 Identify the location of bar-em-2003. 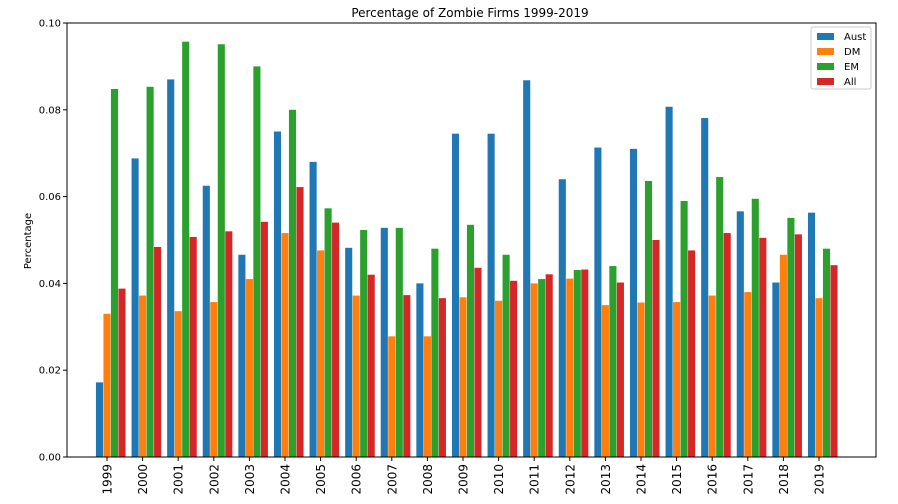
(257, 262).